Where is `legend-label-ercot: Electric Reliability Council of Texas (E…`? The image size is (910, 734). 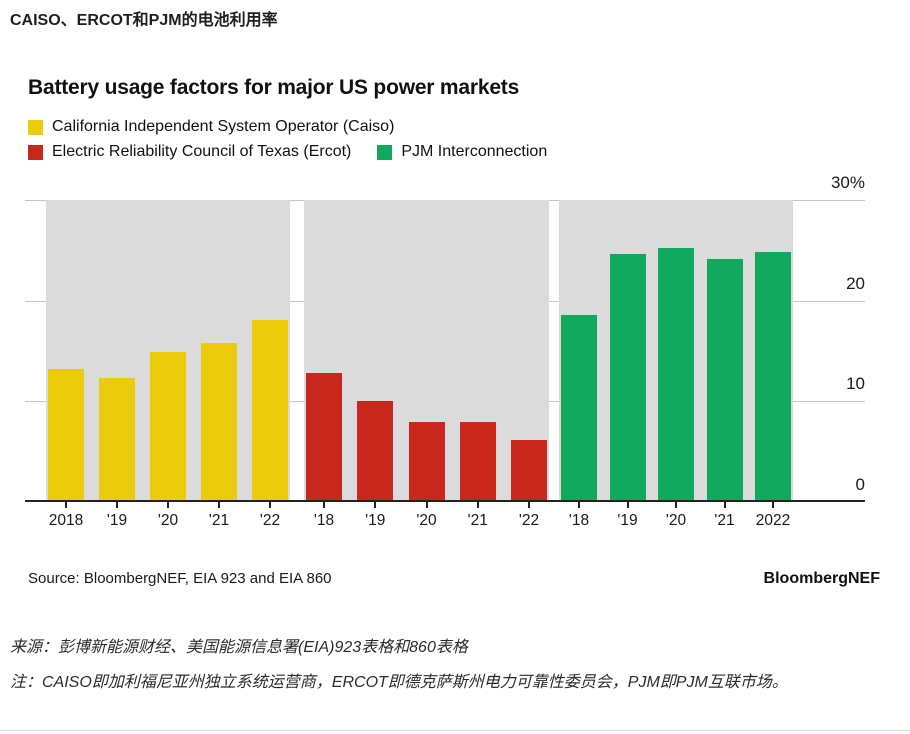 legend-label-ercot: Electric Reliability Council of Texas (E… is located at coordinates (202, 151).